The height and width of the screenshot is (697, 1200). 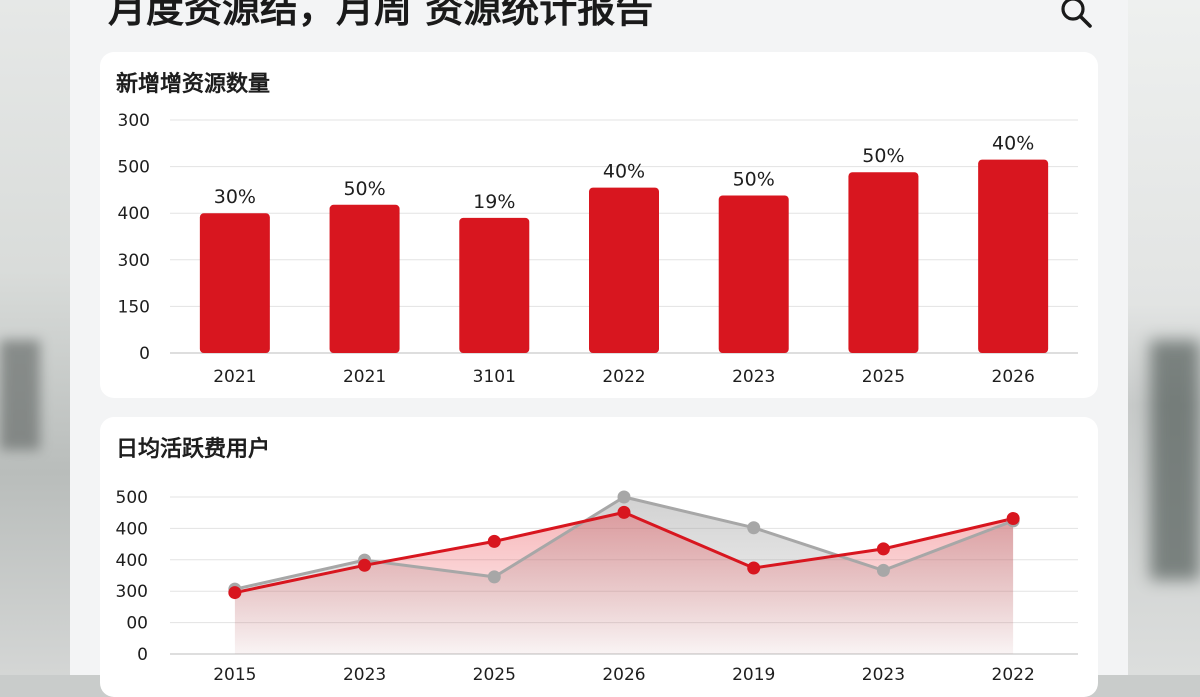 What do you see at coordinates (137, 624) in the screenshot?
I see `y-tick-label: 00` at bounding box center [137, 624].